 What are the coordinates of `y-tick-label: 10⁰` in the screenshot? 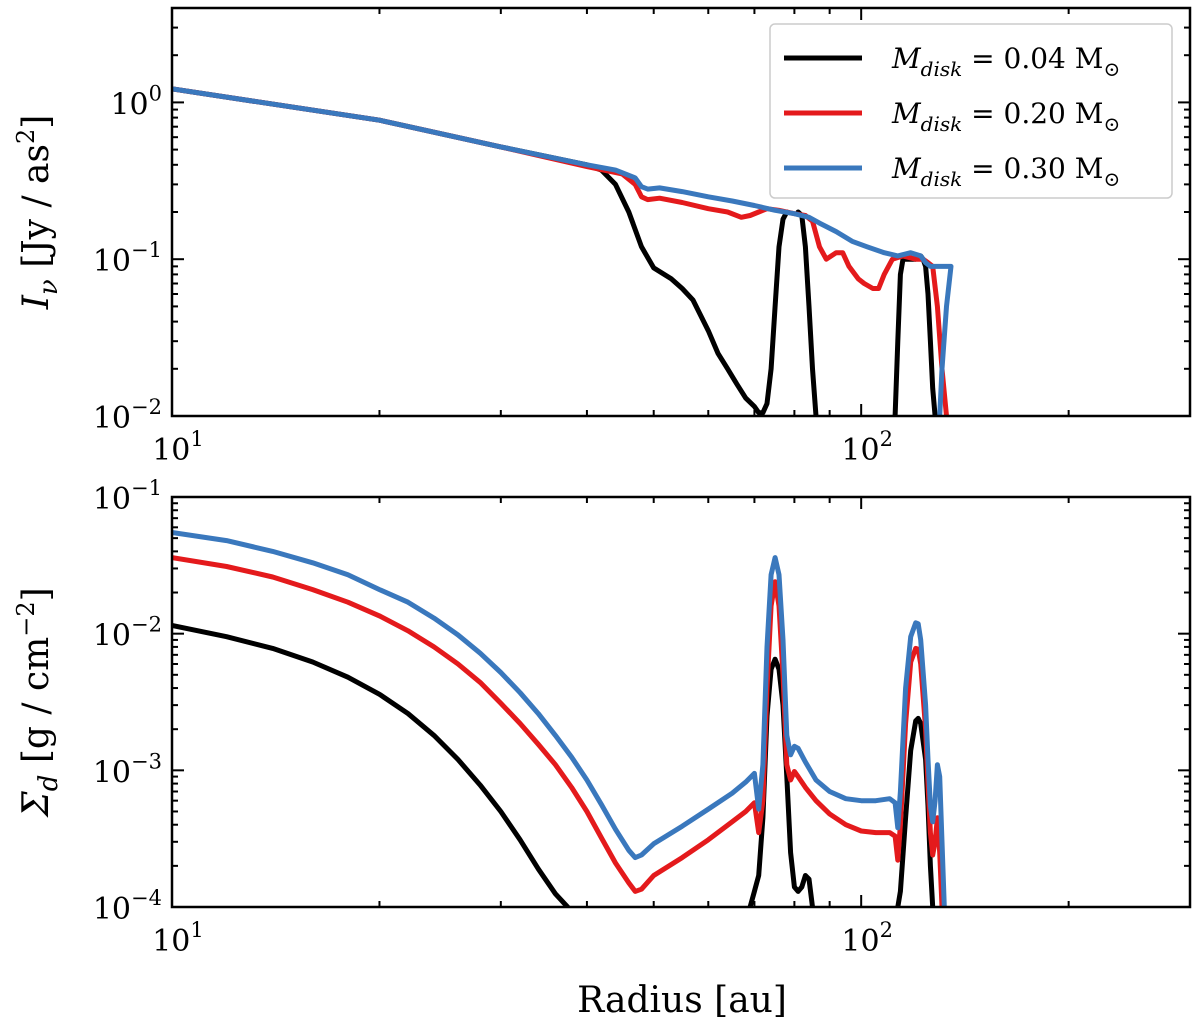 It's located at (136, 101).